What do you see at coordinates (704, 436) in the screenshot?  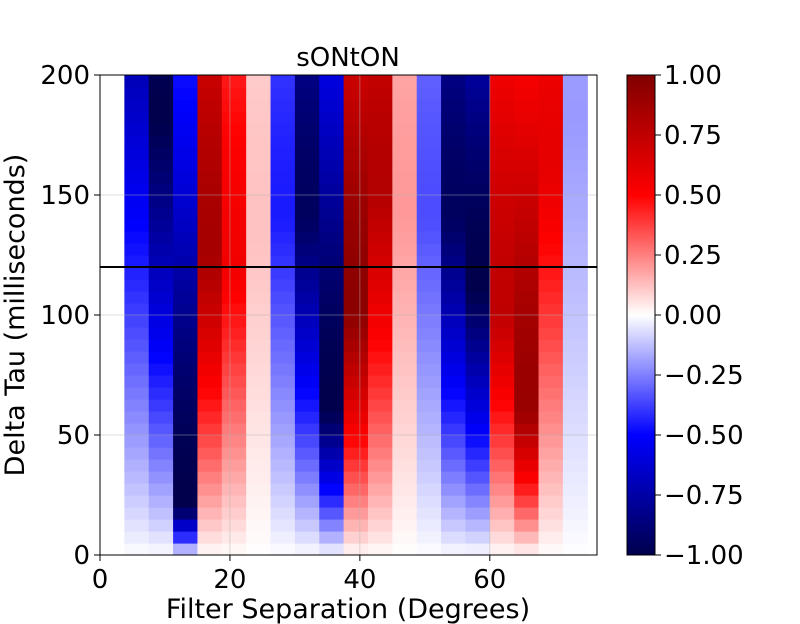 I see `colorbar-tick-label: −0.50` at bounding box center [704, 436].